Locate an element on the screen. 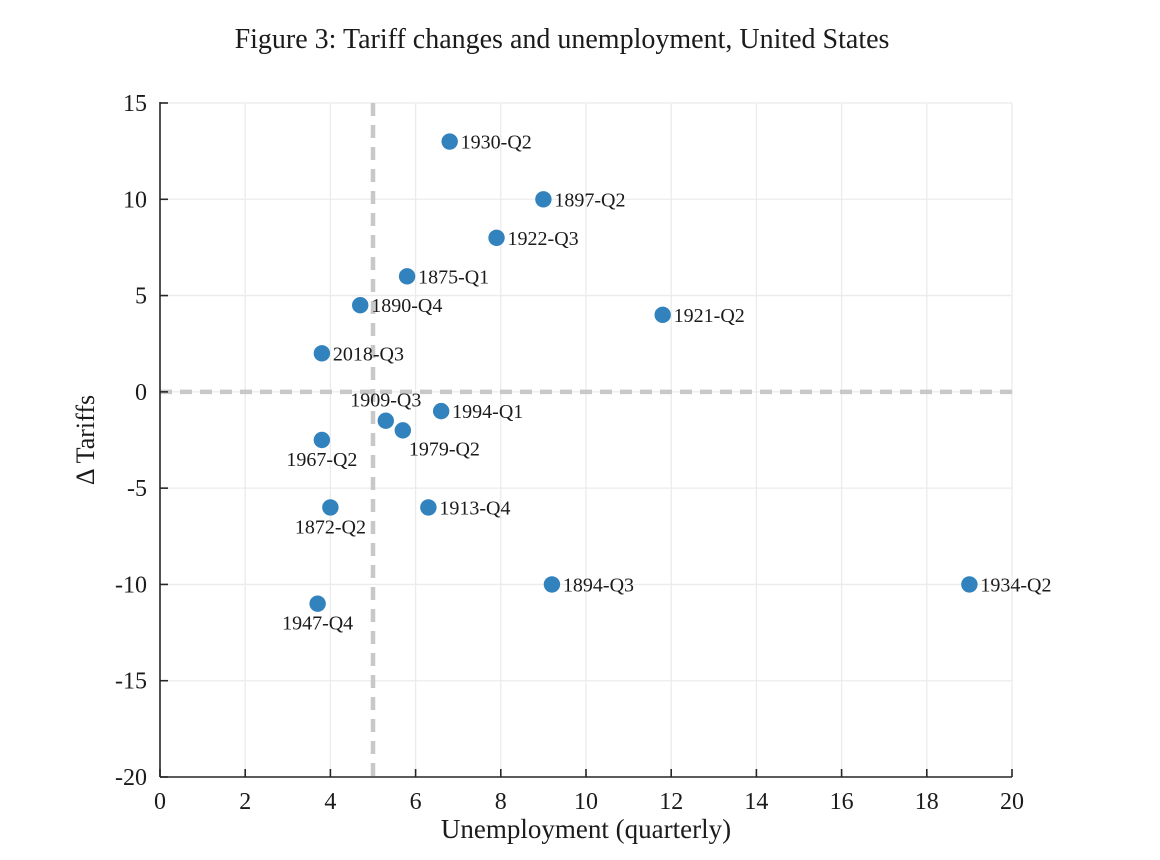 This screenshot has width=1160, height=860. data-point-1890-Q4 is located at coordinates (360, 305).